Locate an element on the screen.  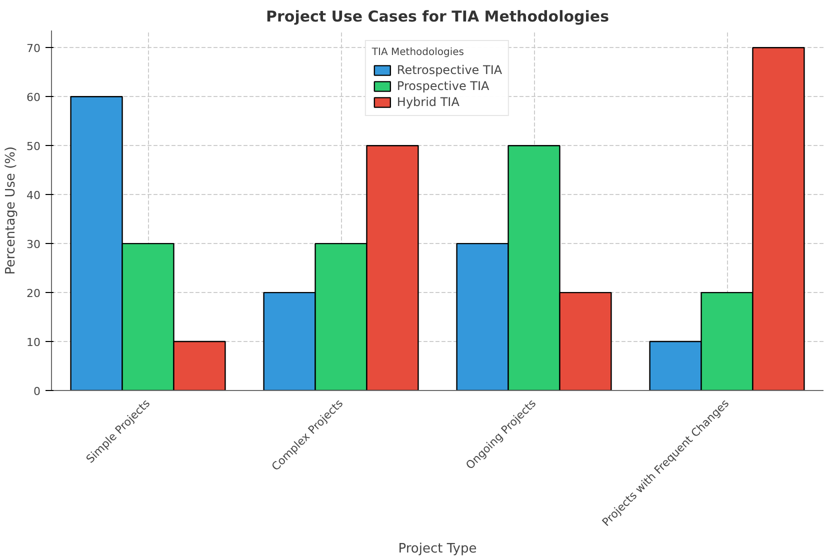
legend-label: Hybrid TIA is located at coordinates (428, 102).